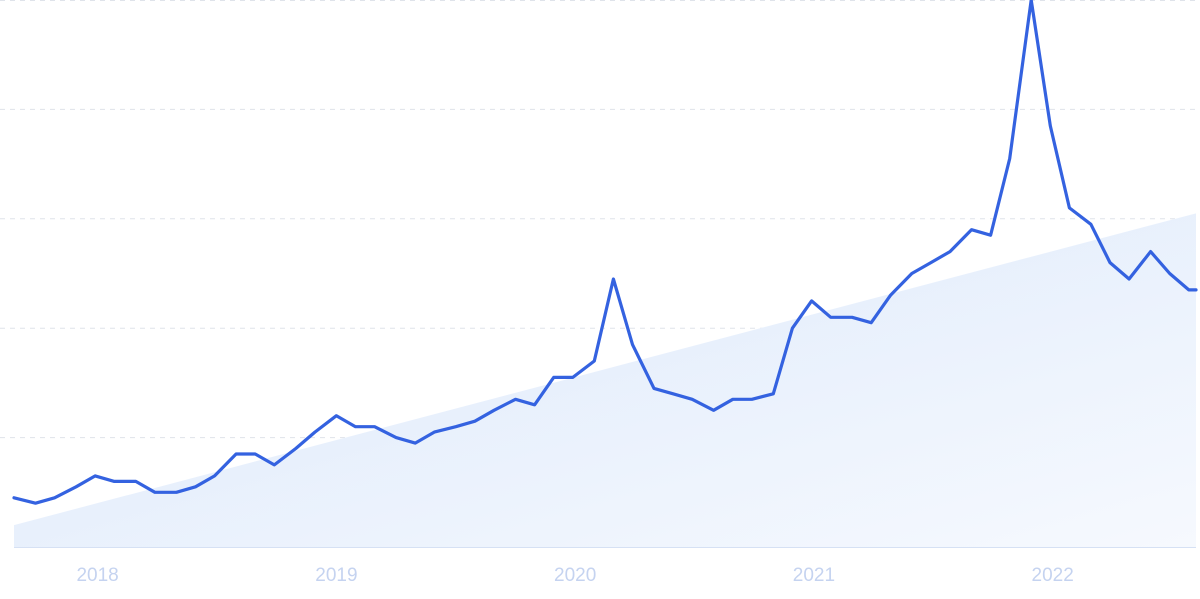 The width and height of the screenshot is (1200, 599). Describe the element at coordinates (1053, 575) in the screenshot. I see `x-tick-label-2022: 2022` at that location.